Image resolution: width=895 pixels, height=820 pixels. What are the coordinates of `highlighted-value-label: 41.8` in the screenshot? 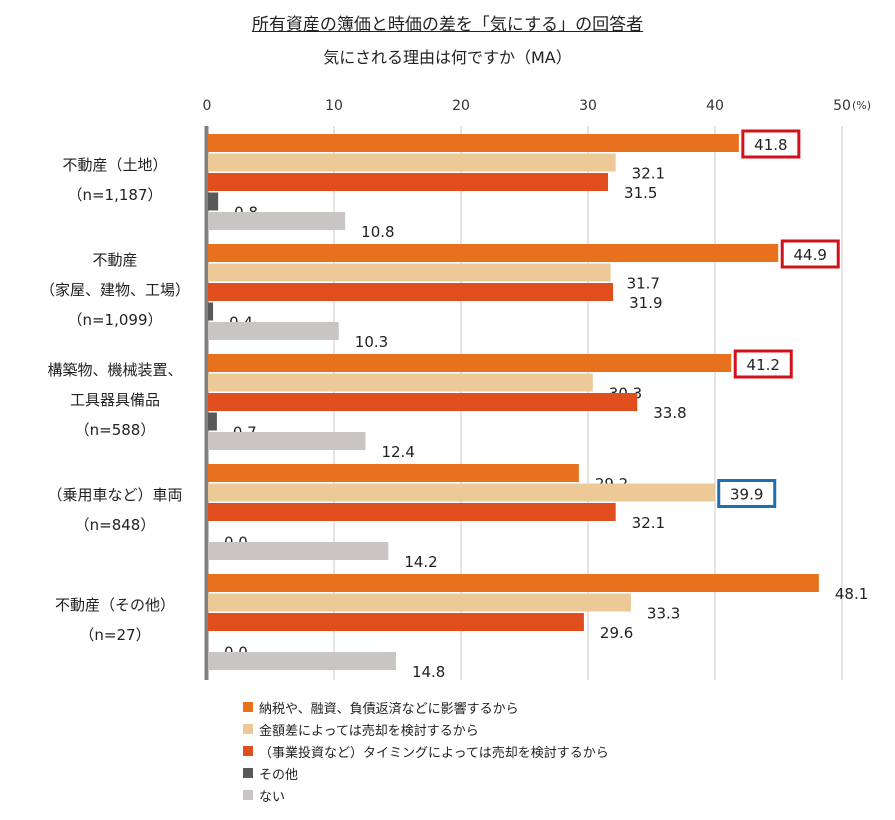 It's located at (770, 145).